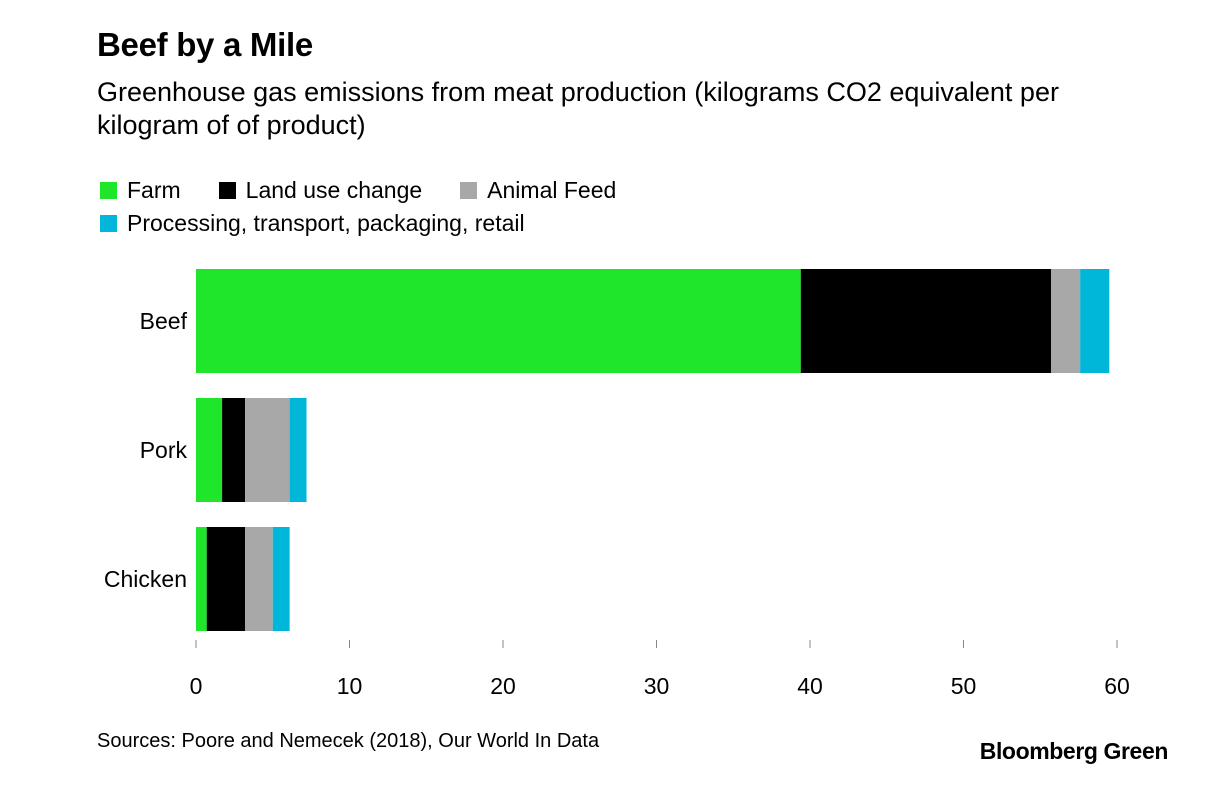 This screenshot has height=808, width=1220. I want to click on x-tick-label-10: 10, so click(350, 686).